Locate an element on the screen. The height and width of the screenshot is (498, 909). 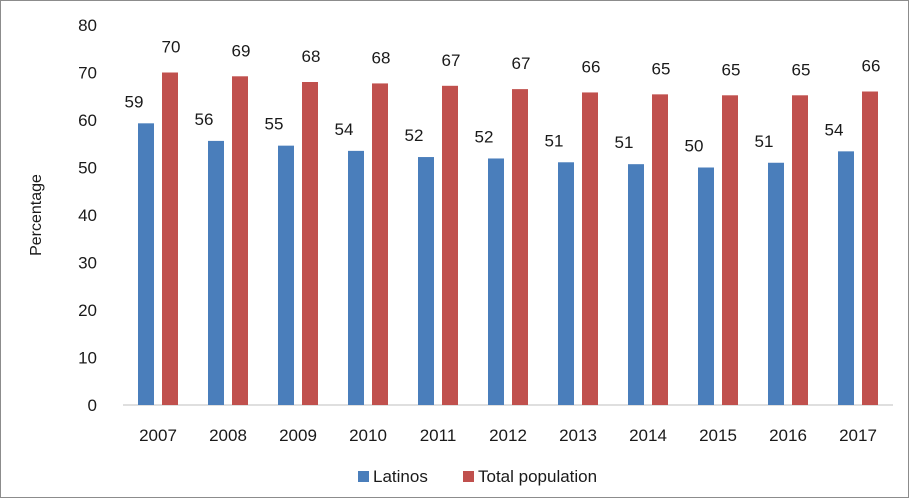
data-label-latinos-2008: 56 is located at coordinates (204, 119).